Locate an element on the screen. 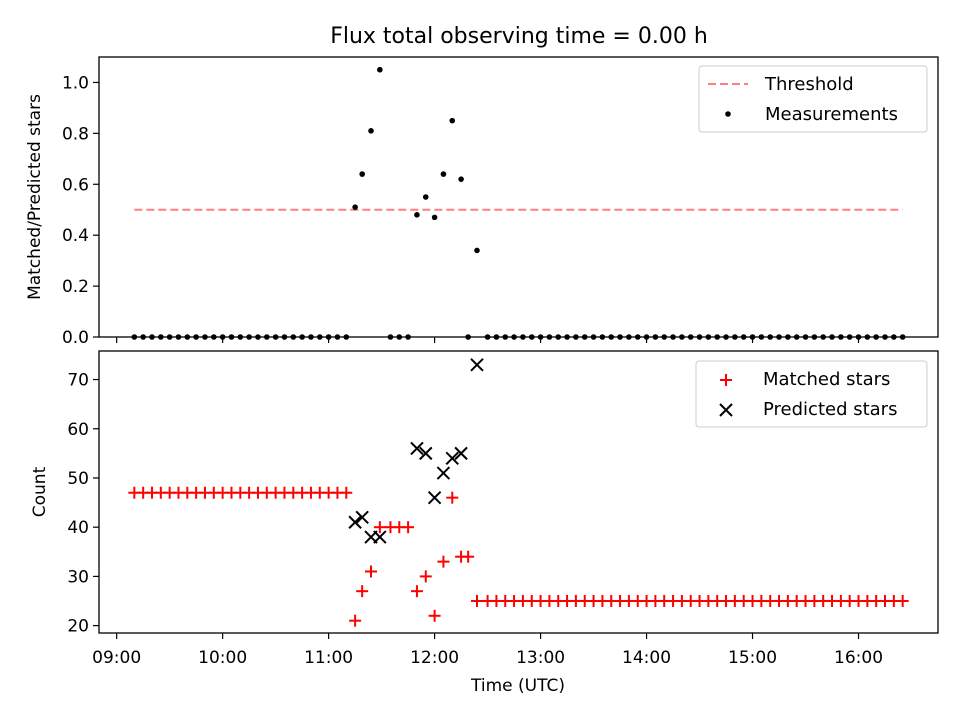 Image resolution: width=960 pixels, height=720 pixels. x-tick-label: 16:00 is located at coordinates (858, 658).